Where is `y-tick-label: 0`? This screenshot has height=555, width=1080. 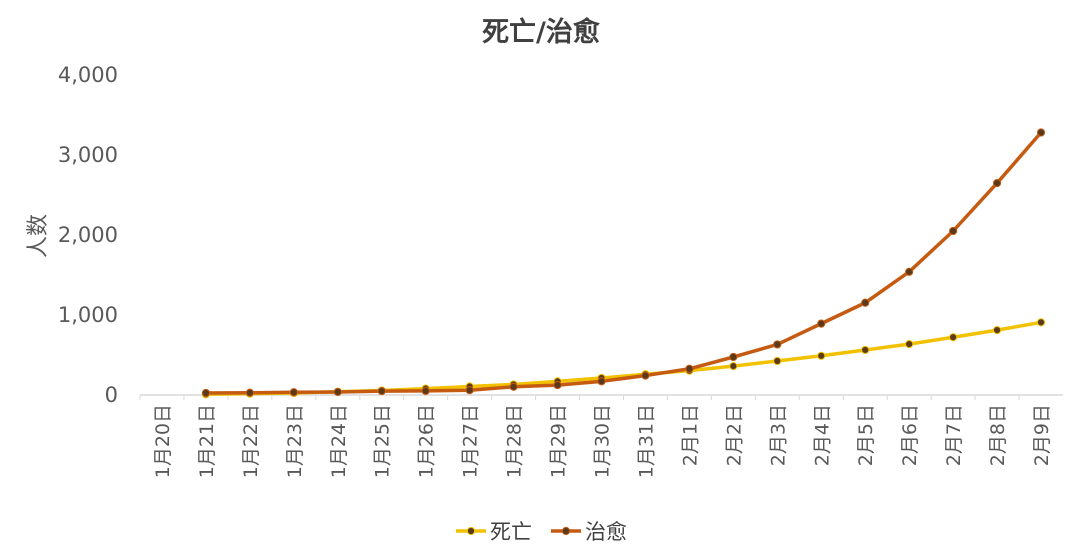 y-tick-label: 0 is located at coordinates (111, 395).